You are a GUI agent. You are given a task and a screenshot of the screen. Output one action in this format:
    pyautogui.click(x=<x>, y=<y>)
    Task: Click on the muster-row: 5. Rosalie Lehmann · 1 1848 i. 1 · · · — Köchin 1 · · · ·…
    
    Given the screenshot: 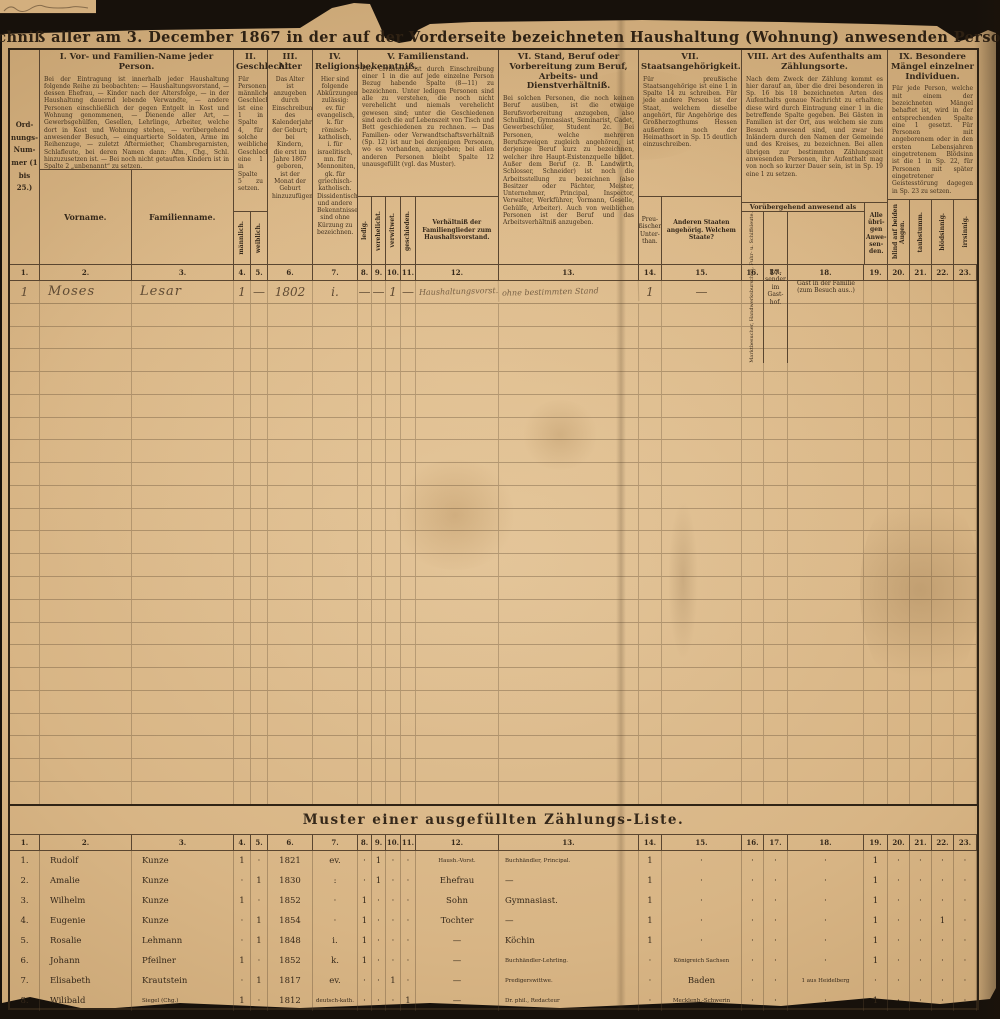 What is the action you would take?
    pyautogui.click(x=493, y=941)
    